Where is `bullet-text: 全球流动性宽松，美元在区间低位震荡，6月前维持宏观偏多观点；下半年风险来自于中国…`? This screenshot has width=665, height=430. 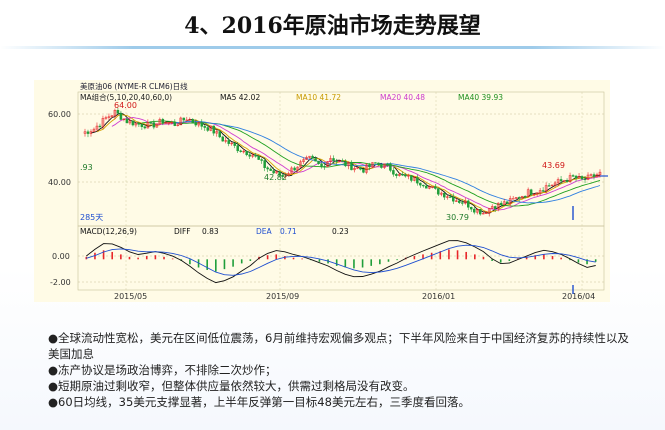
bullet-text: 全球流动性宽松，美元在区间低位震荡，6月前维持宏观偏多观点；下半年风险来自于中国… is located at coordinates (338, 346).